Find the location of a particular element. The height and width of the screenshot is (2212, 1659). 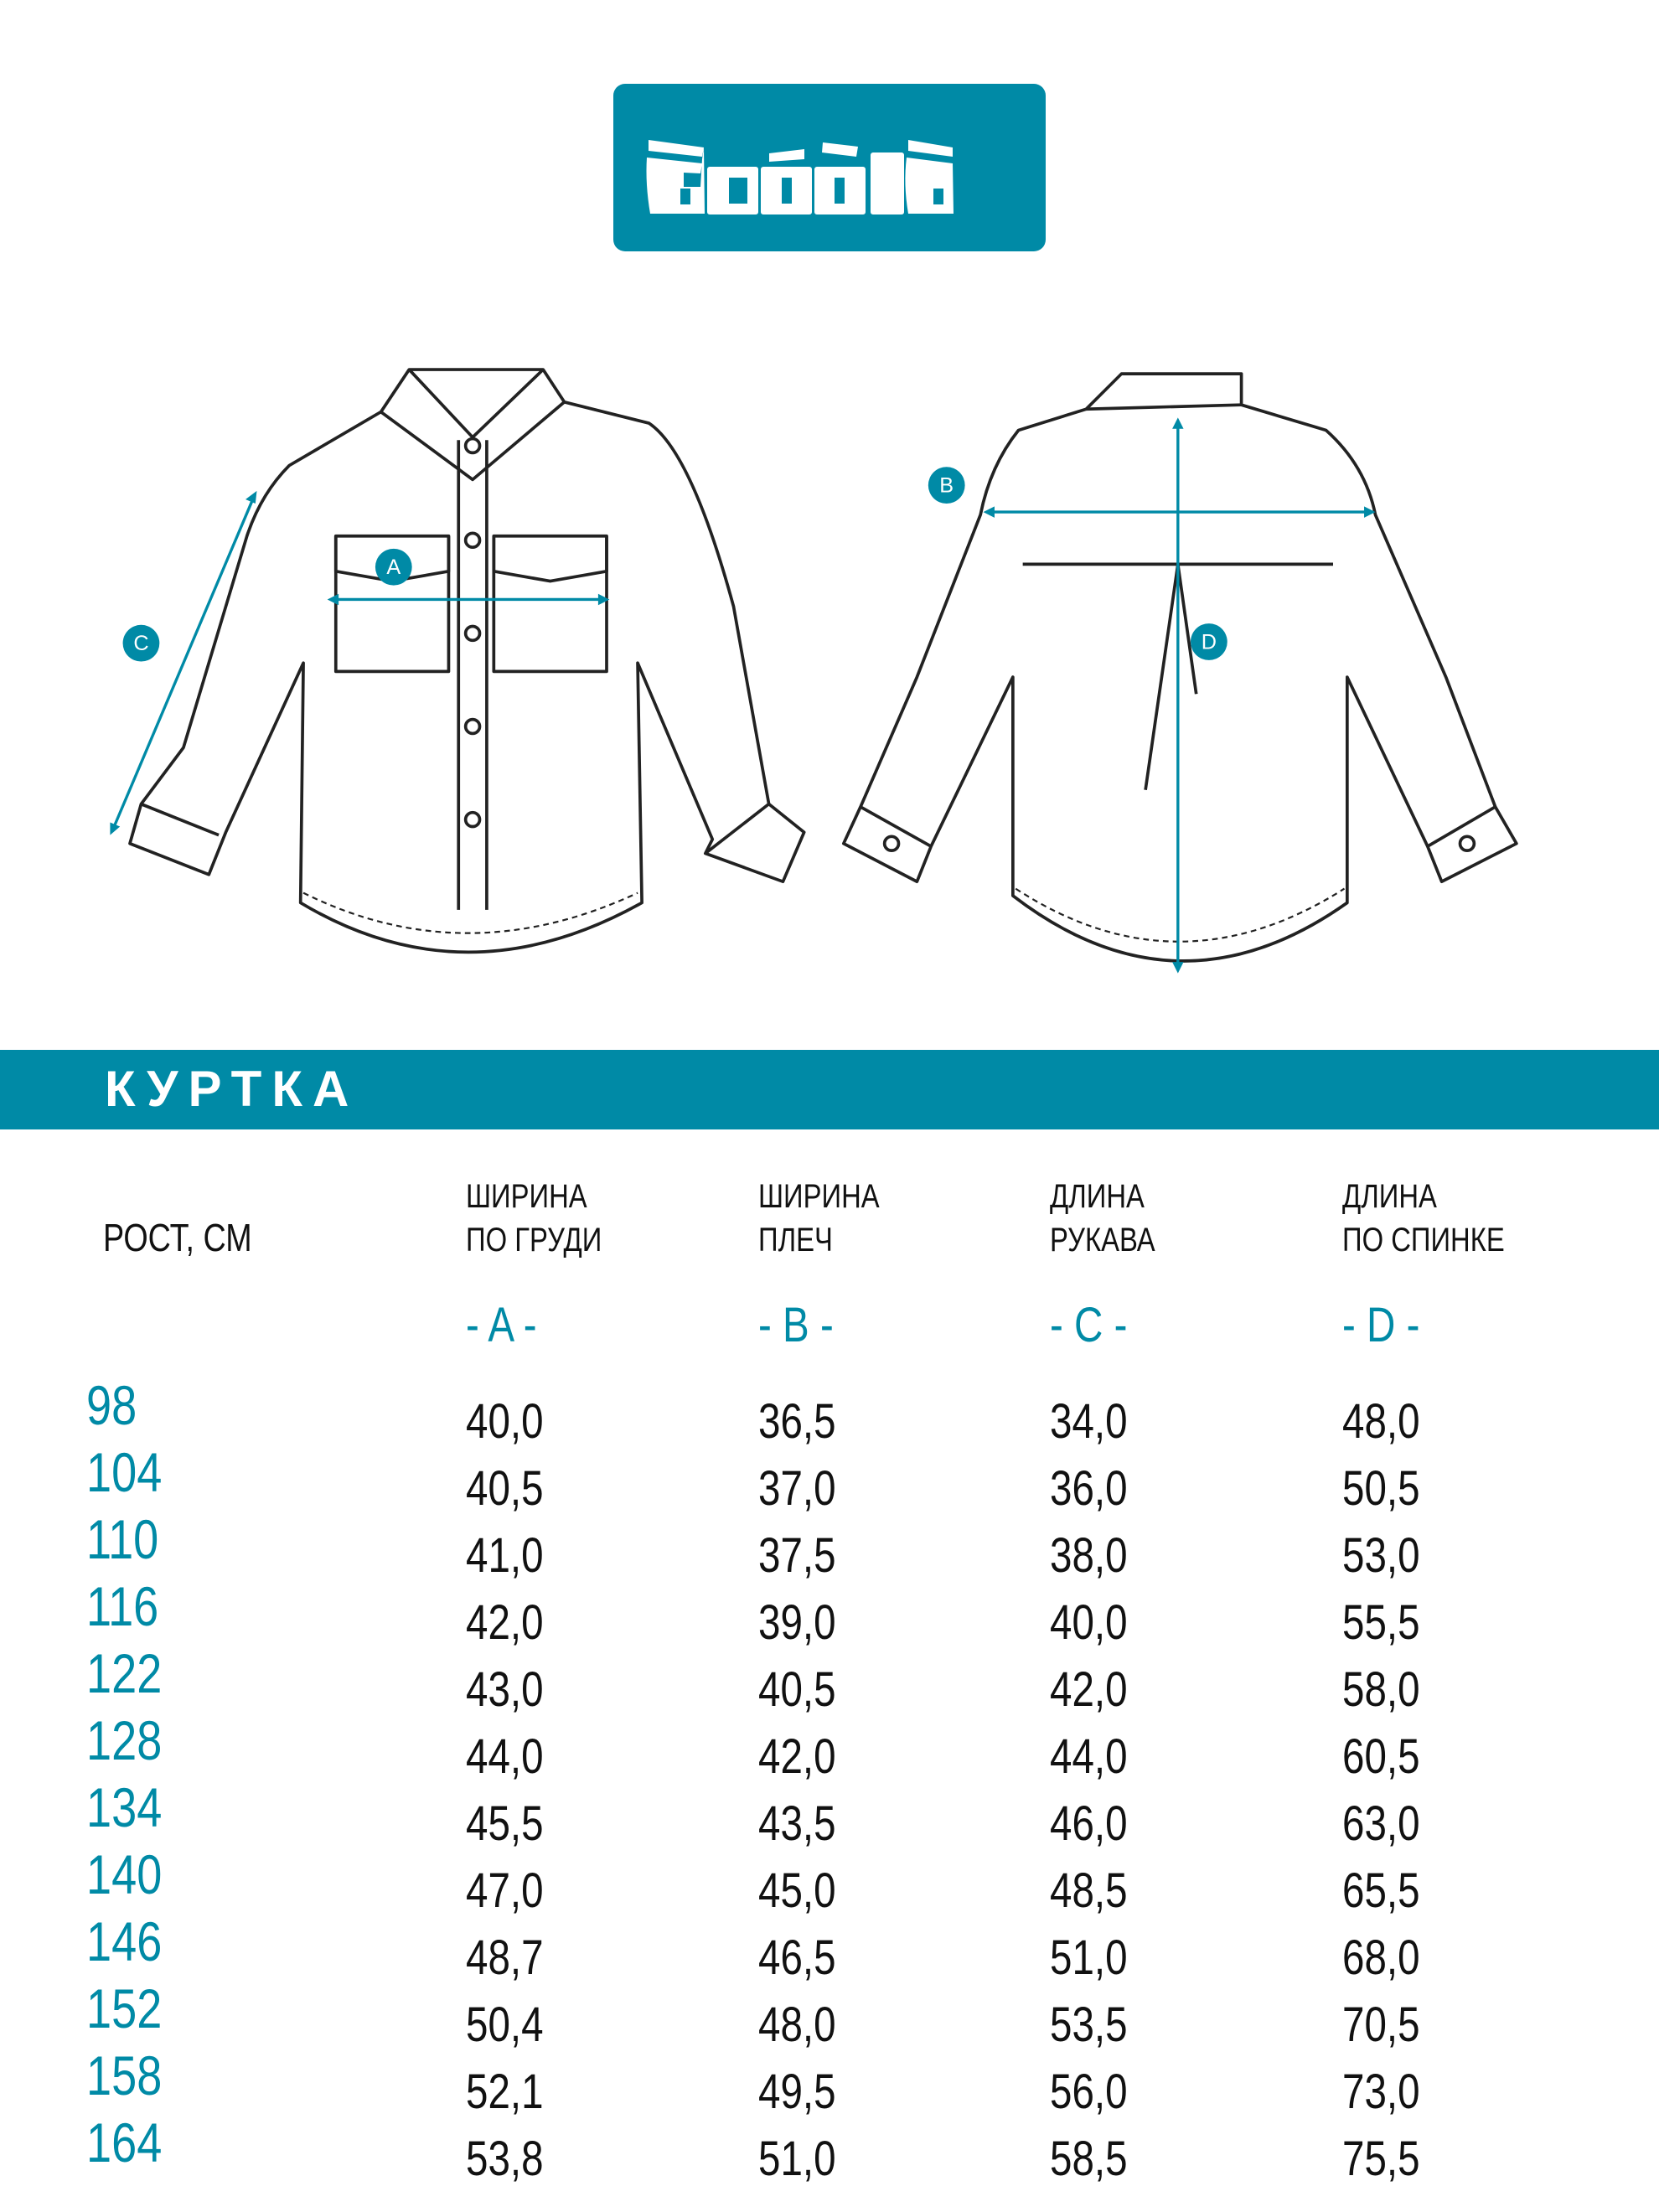

measurement-cell: 45,5 is located at coordinates (505, 1823).